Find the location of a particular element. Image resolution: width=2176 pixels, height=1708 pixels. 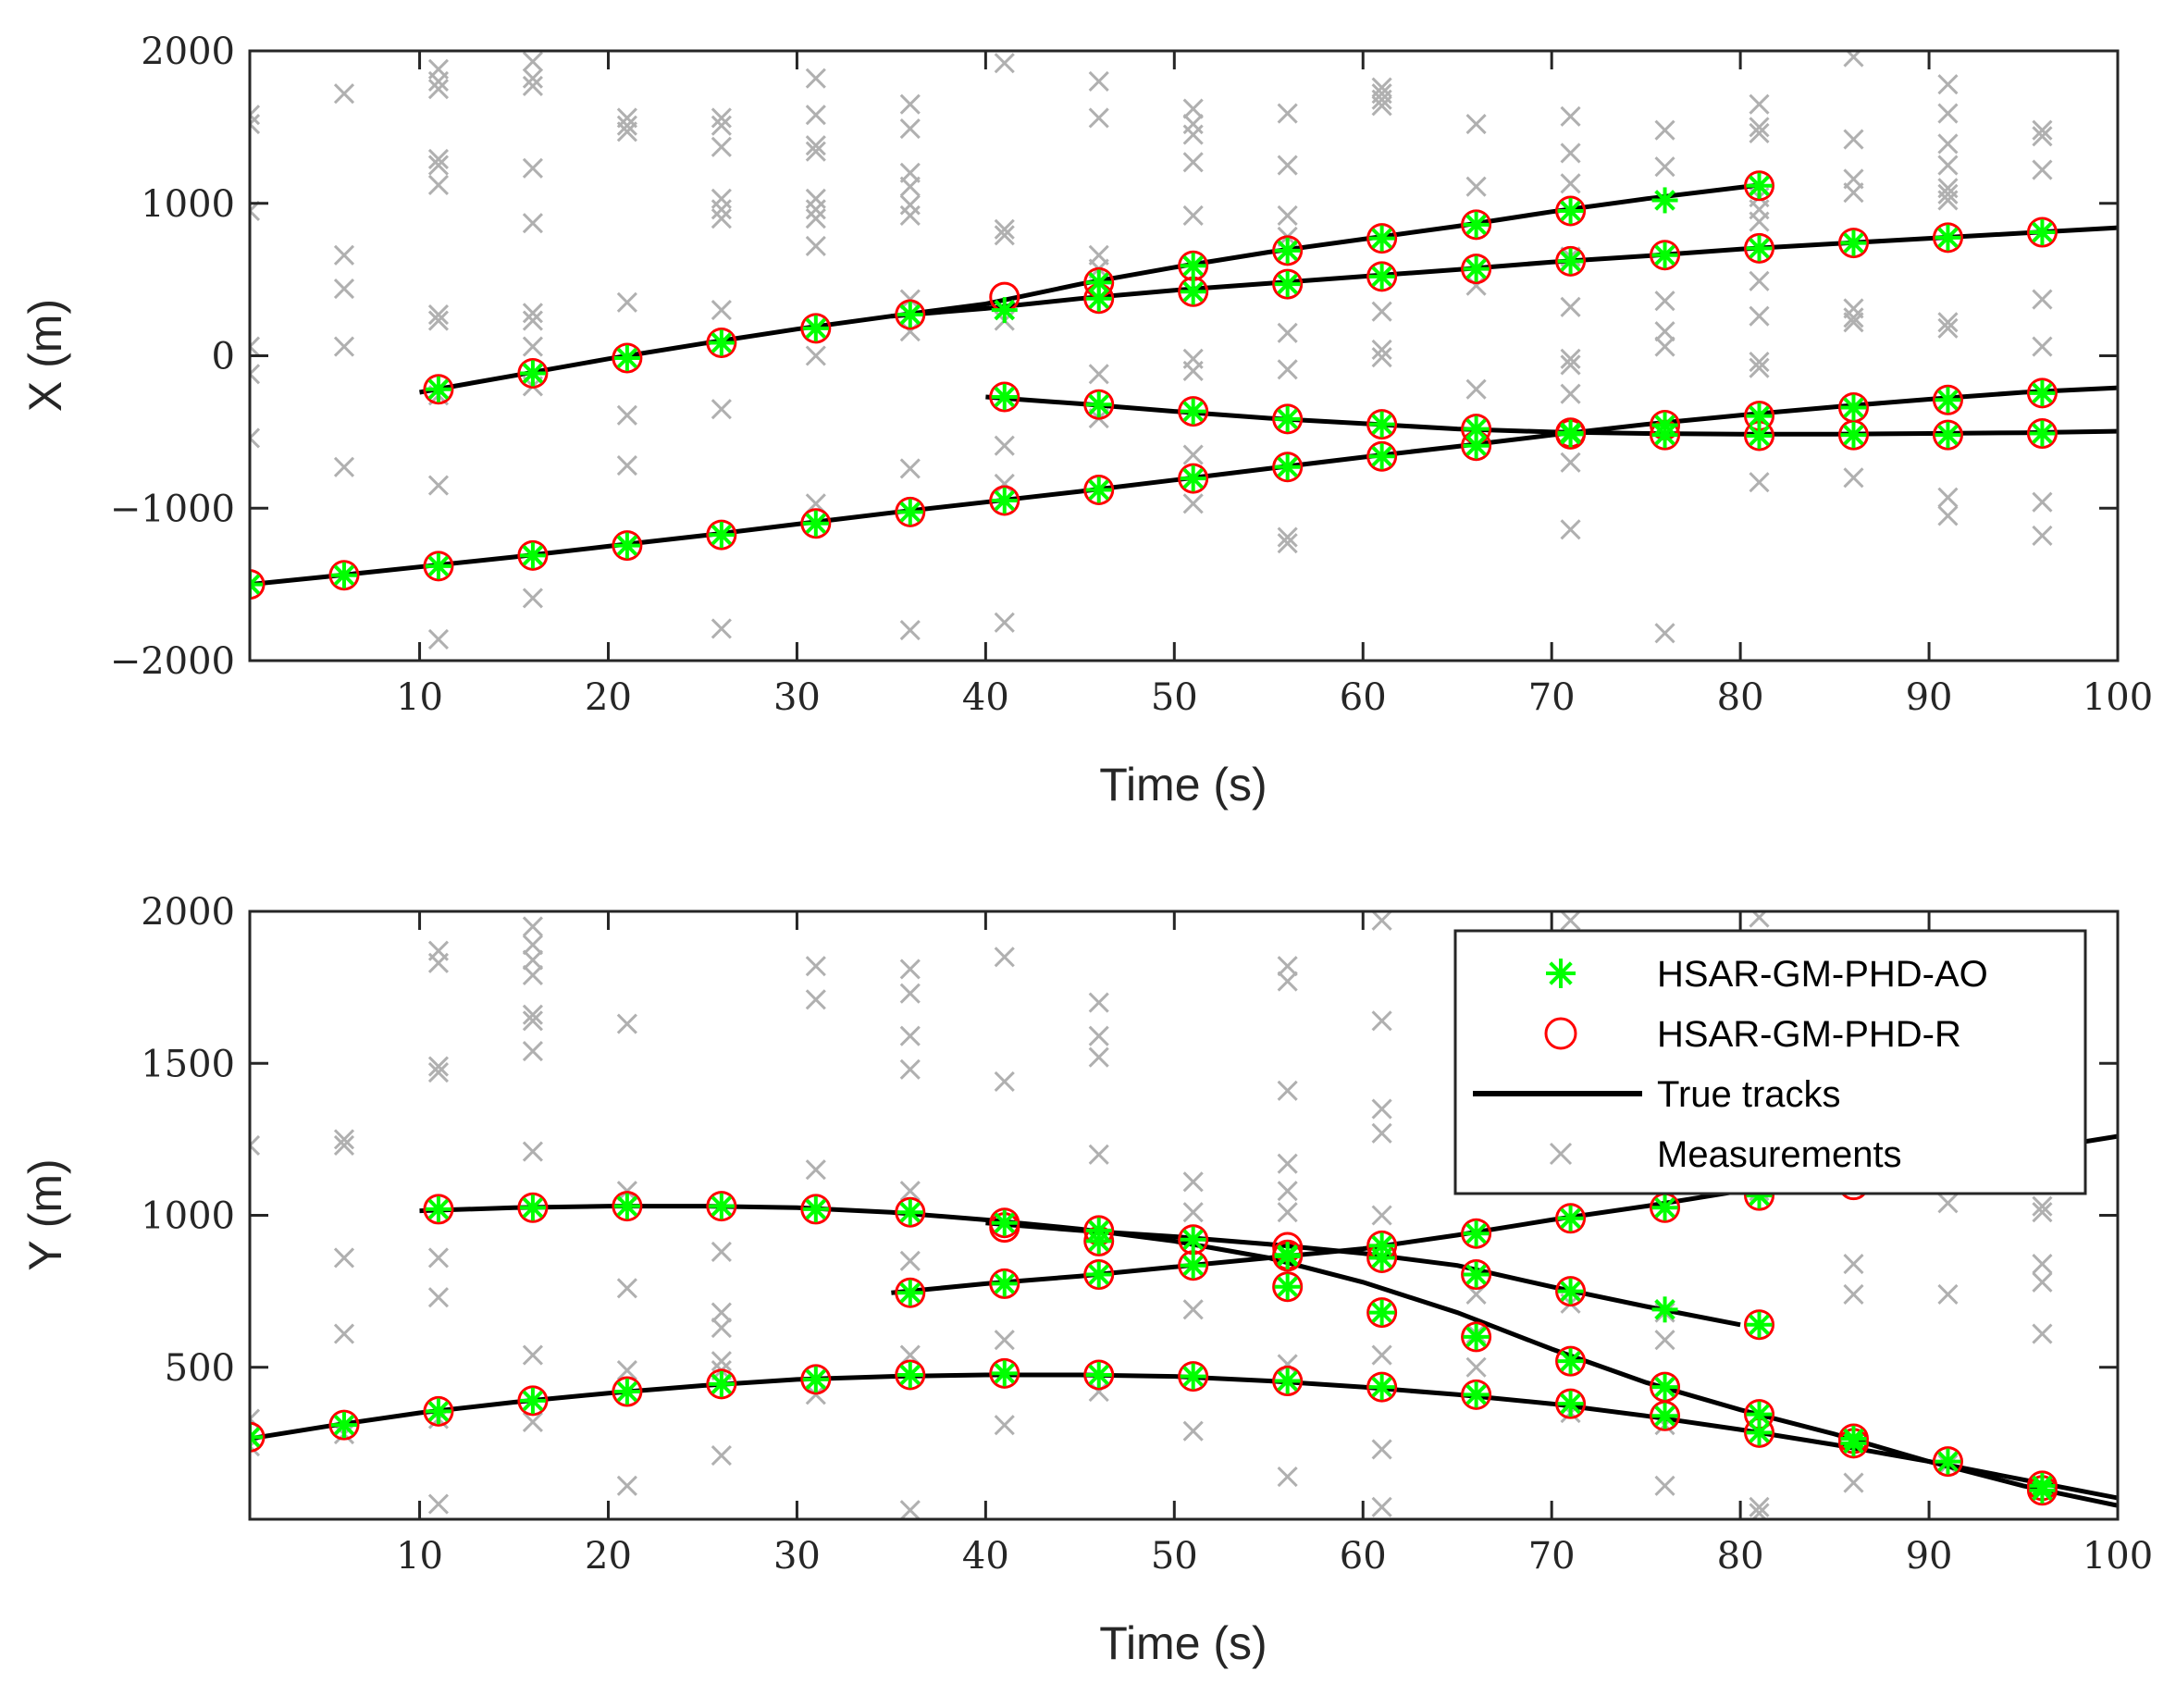

legend-label-meas: Measurements is located at coordinates (1779, 1154).